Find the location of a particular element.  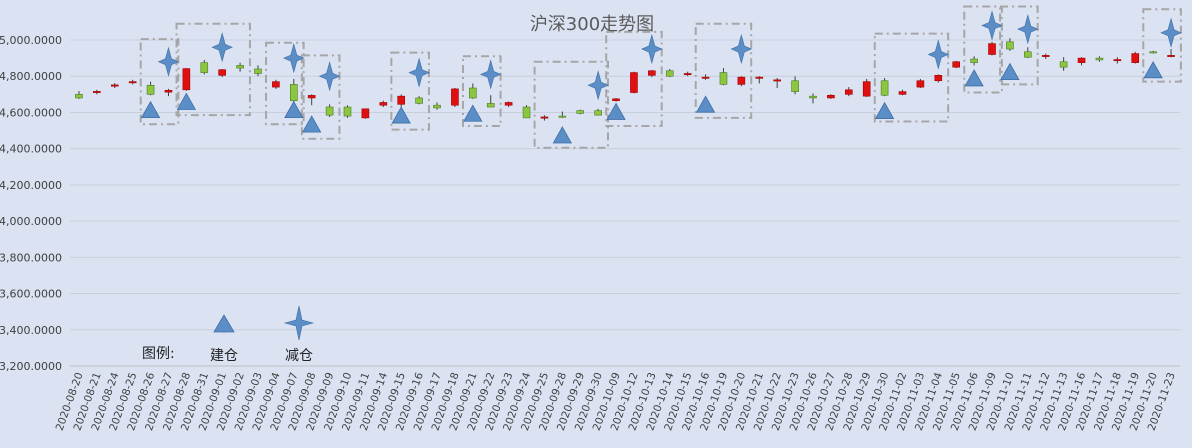

chart-title: 沪深300走势图 is located at coordinates (592, 24).